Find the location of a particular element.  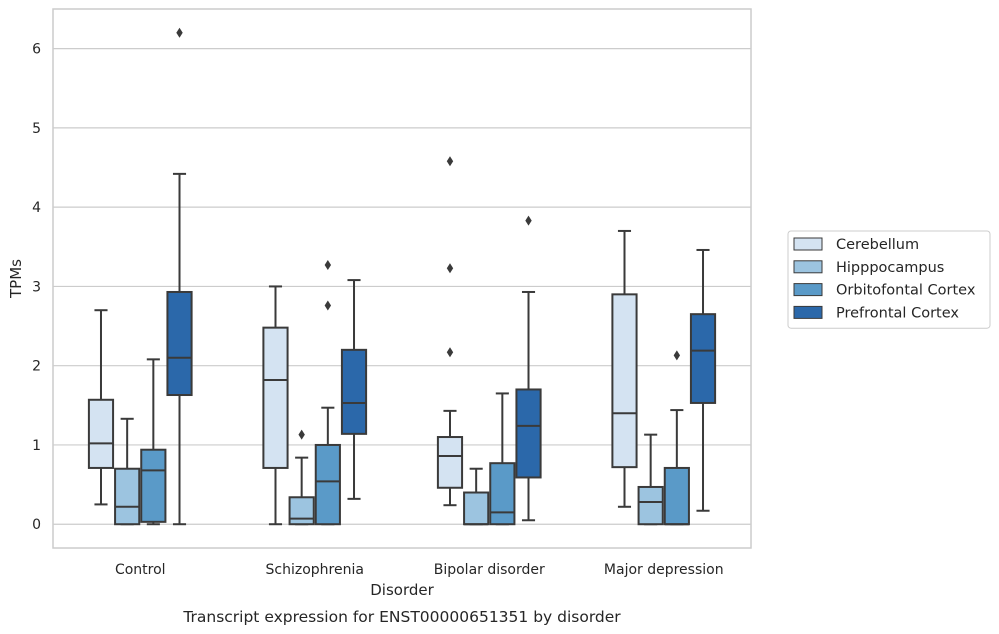

y-tick-label: 0 is located at coordinates (36, 525).